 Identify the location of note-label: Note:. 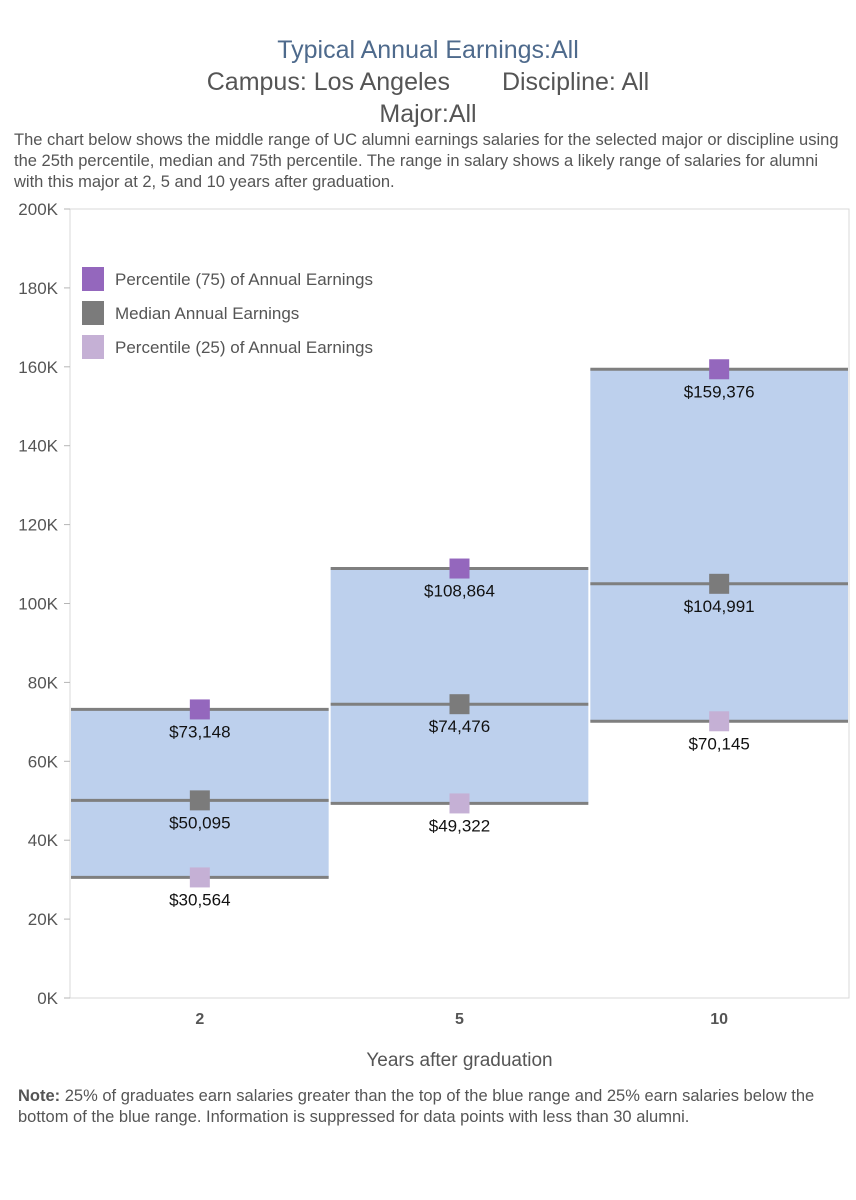
(39, 1096).